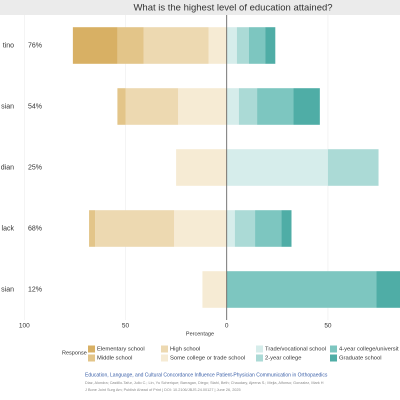 The image size is (400, 400). I want to click on legend-label: 4-year college/universit, so click(369, 350).